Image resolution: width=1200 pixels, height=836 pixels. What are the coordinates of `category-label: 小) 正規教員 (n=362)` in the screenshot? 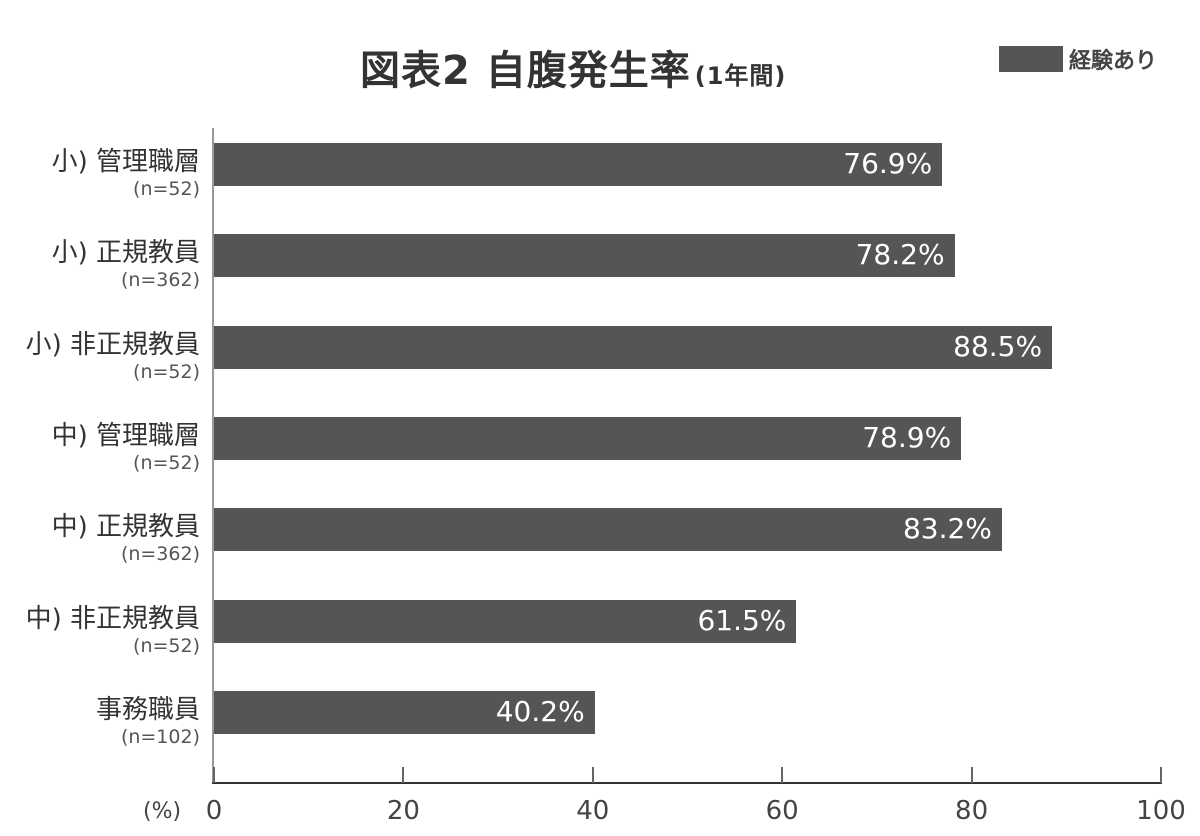 It's located at (126, 265).